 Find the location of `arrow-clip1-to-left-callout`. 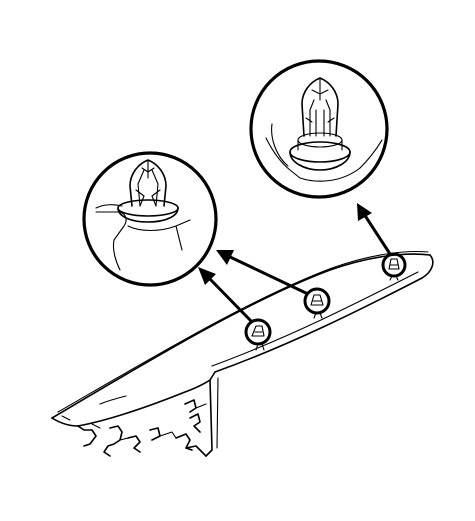

arrow-clip1-to-left-callout is located at coordinates (226, 295).